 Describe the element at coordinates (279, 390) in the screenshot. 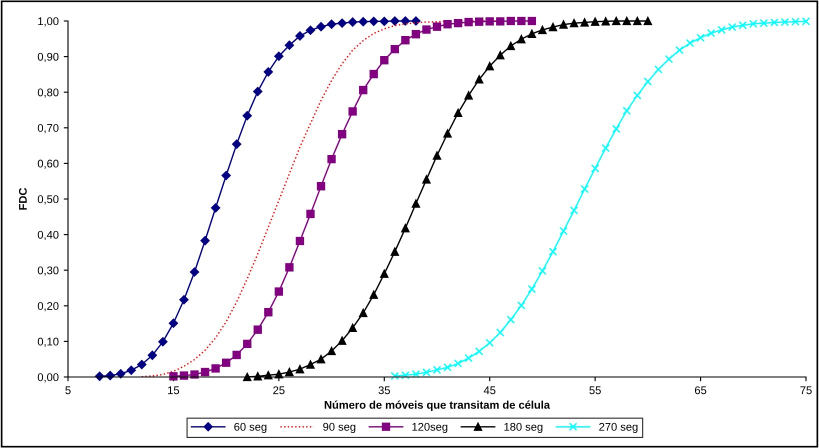

I see `x-tick-label: 25` at that location.